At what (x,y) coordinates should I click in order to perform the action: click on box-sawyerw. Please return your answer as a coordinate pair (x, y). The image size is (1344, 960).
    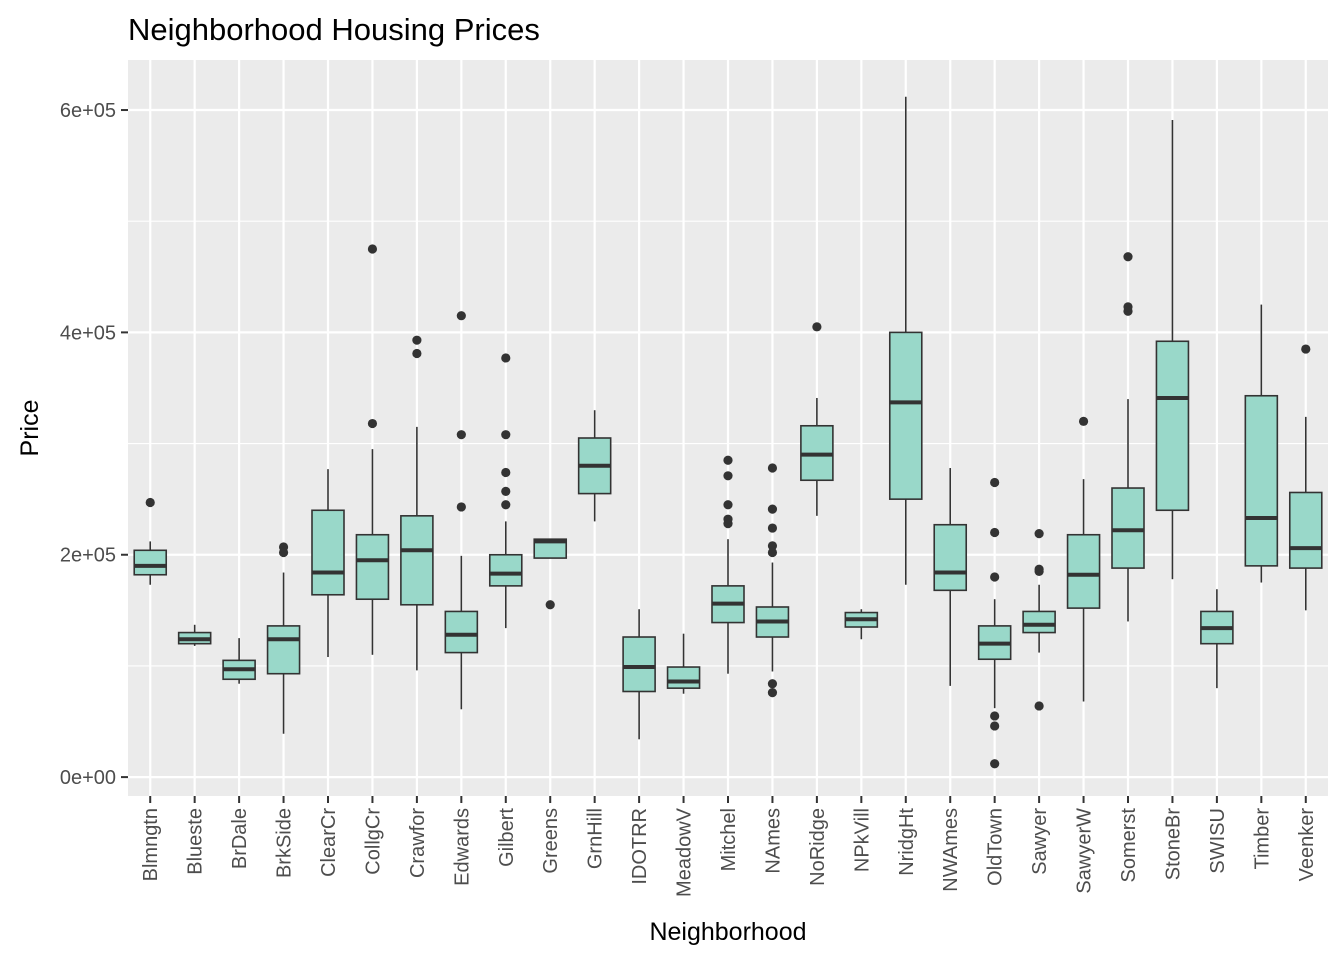
    Looking at the image, I should click on (1083, 559).